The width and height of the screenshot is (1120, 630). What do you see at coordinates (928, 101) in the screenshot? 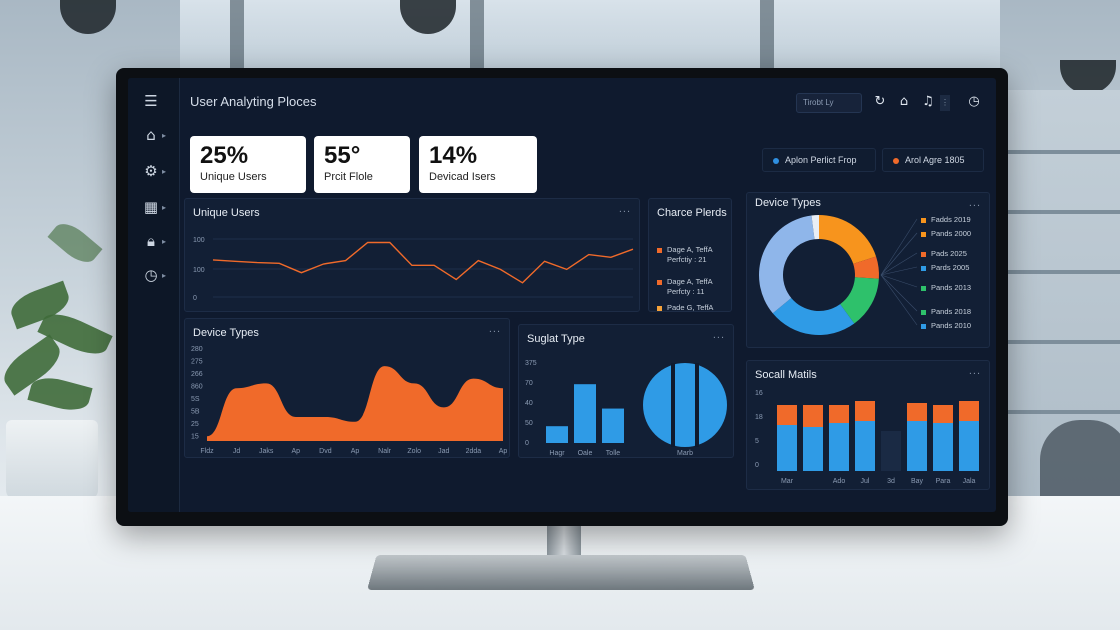
I see `bell-icon: ♫` at bounding box center [928, 101].